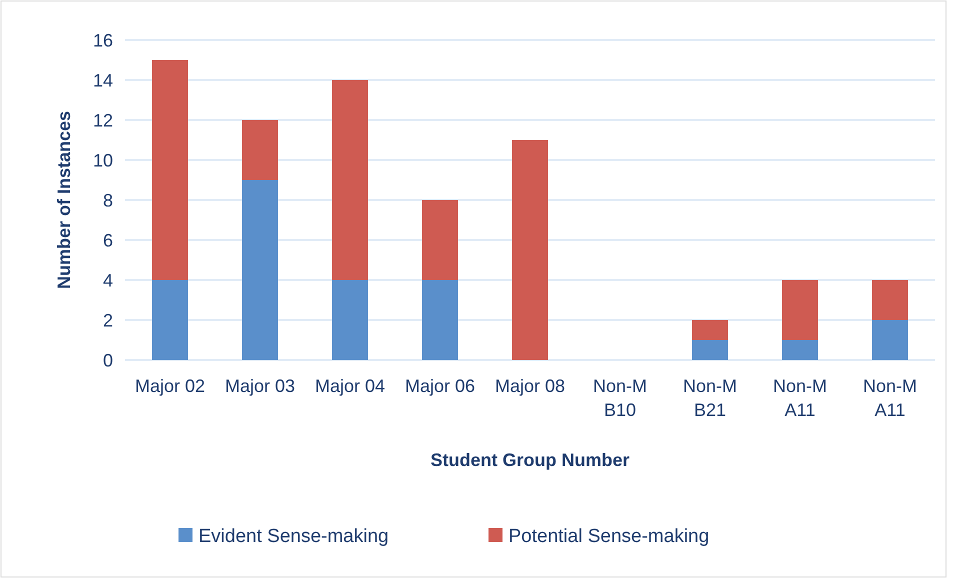 The image size is (957, 578). What do you see at coordinates (530, 386) in the screenshot?
I see `x-tick-label: Major 08` at bounding box center [530, 386].